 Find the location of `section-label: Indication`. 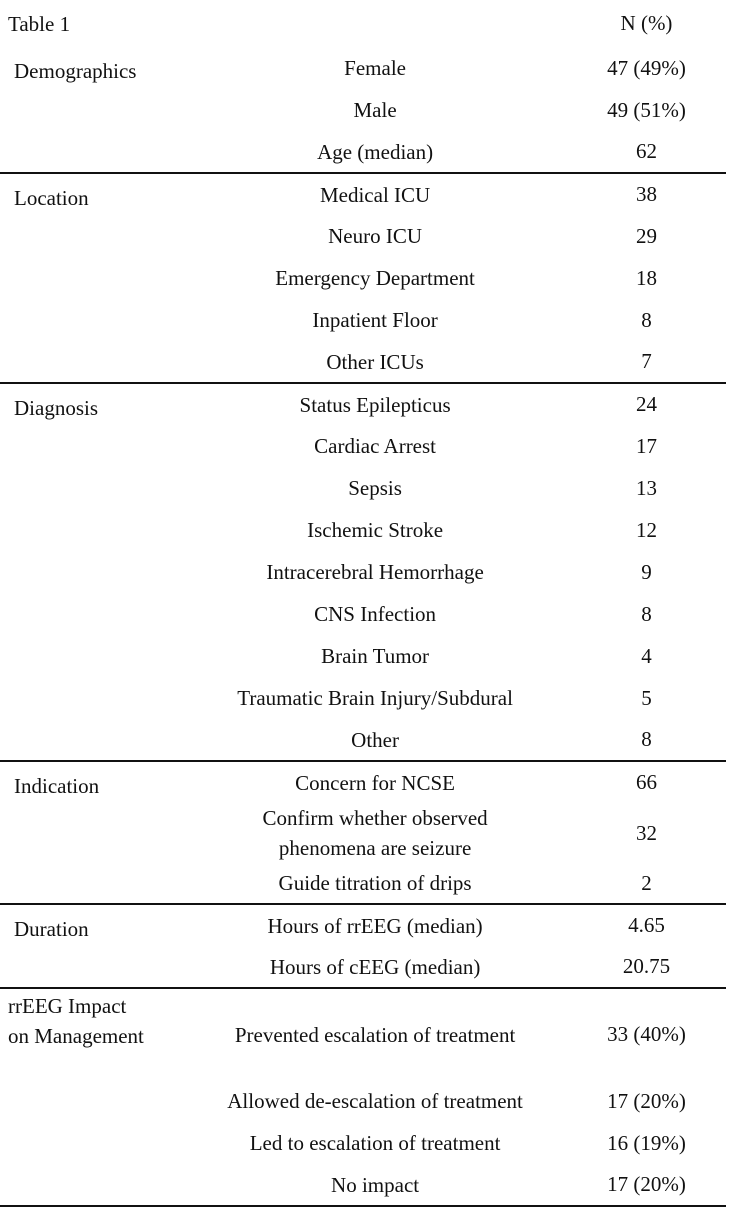

section-label: Indication is located at coordinates (57, 786).